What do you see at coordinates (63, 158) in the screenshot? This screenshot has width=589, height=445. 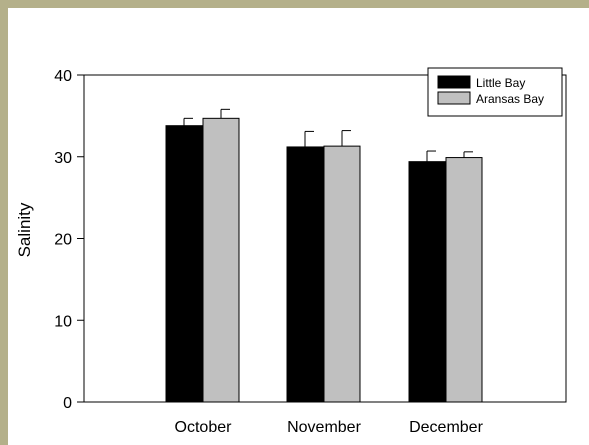 I see `y-tick-label: 30` at bounding box center [63, 158].